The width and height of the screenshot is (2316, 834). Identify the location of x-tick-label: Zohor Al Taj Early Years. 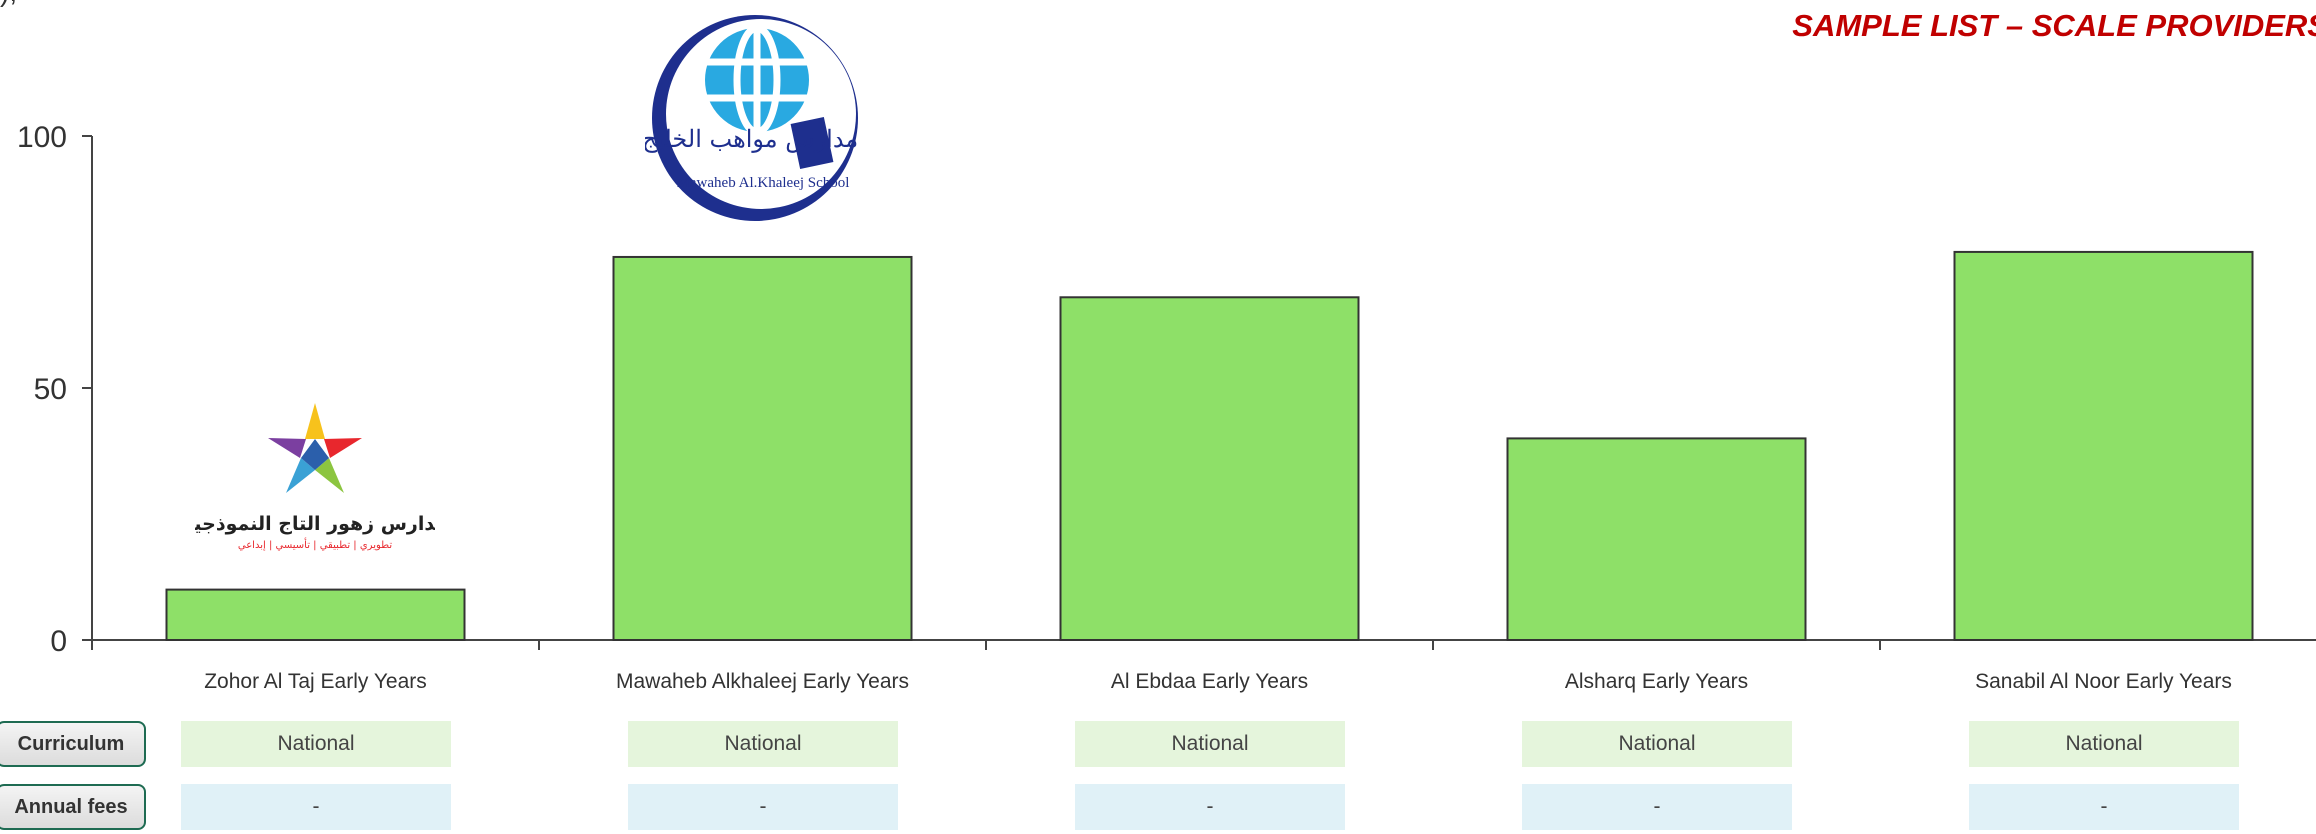
(315, 681).